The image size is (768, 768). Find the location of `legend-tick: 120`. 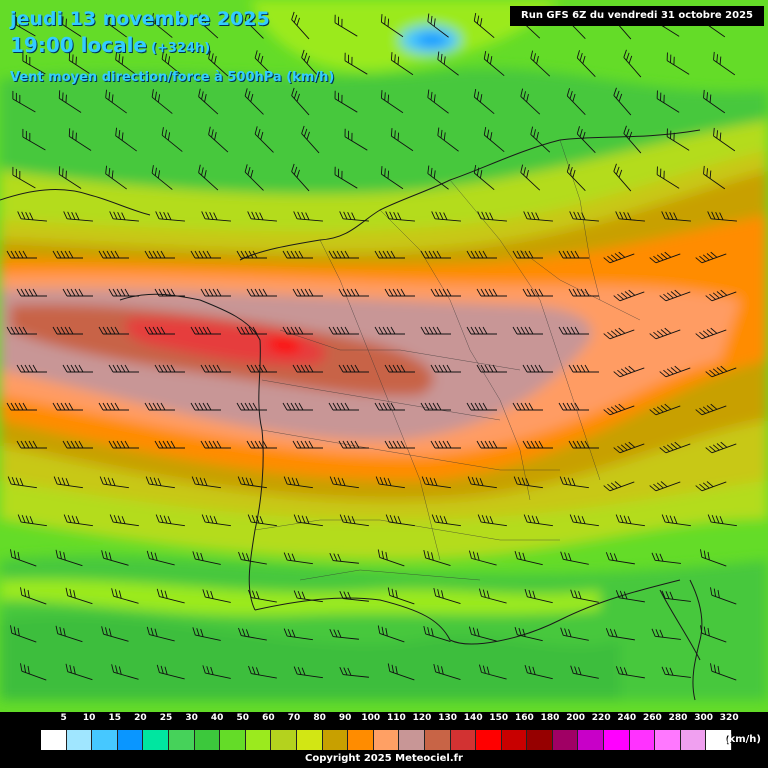

legend-tick: 120 is located at coordinates (422, 718).